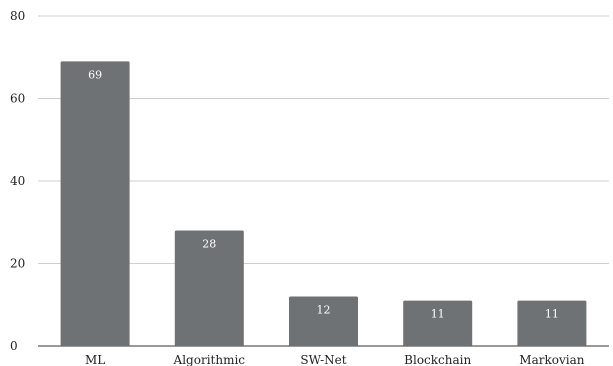 The image size is (613, 366). What do you see at coordinates (95, 74) in the screenshot?
I see `data-label: 69` at bounding box center [95, 74].